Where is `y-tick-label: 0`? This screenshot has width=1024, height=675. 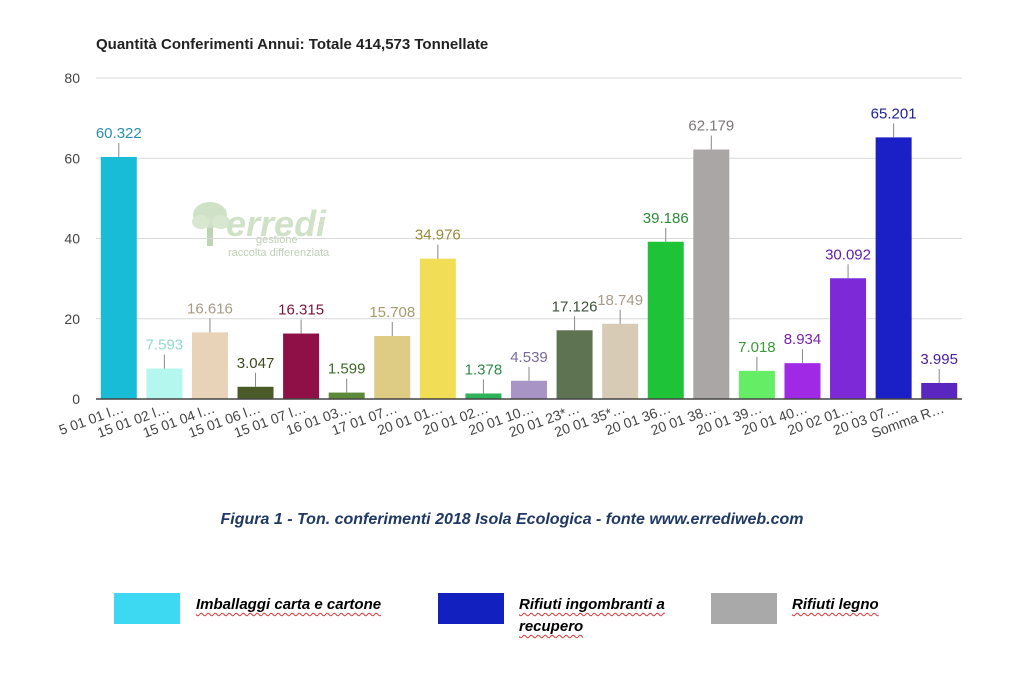
y-tick-label: 0 is located at coordinates (76, 399).